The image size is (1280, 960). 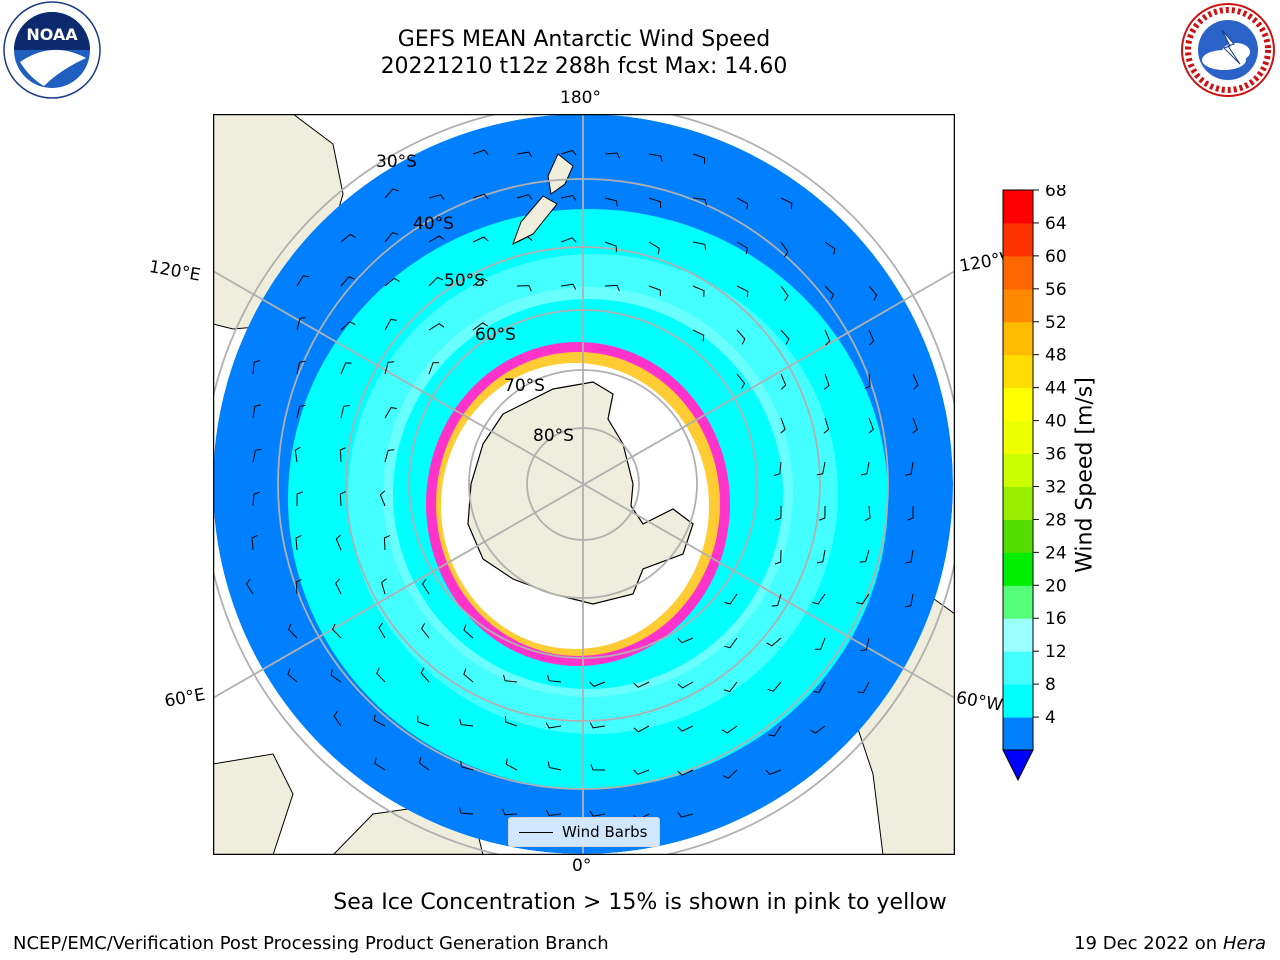 What do you see at coordinates (1056, 586) in the screenshot?
I see `colorbar-tick-label: 20` at bounding box center [1056, 586].